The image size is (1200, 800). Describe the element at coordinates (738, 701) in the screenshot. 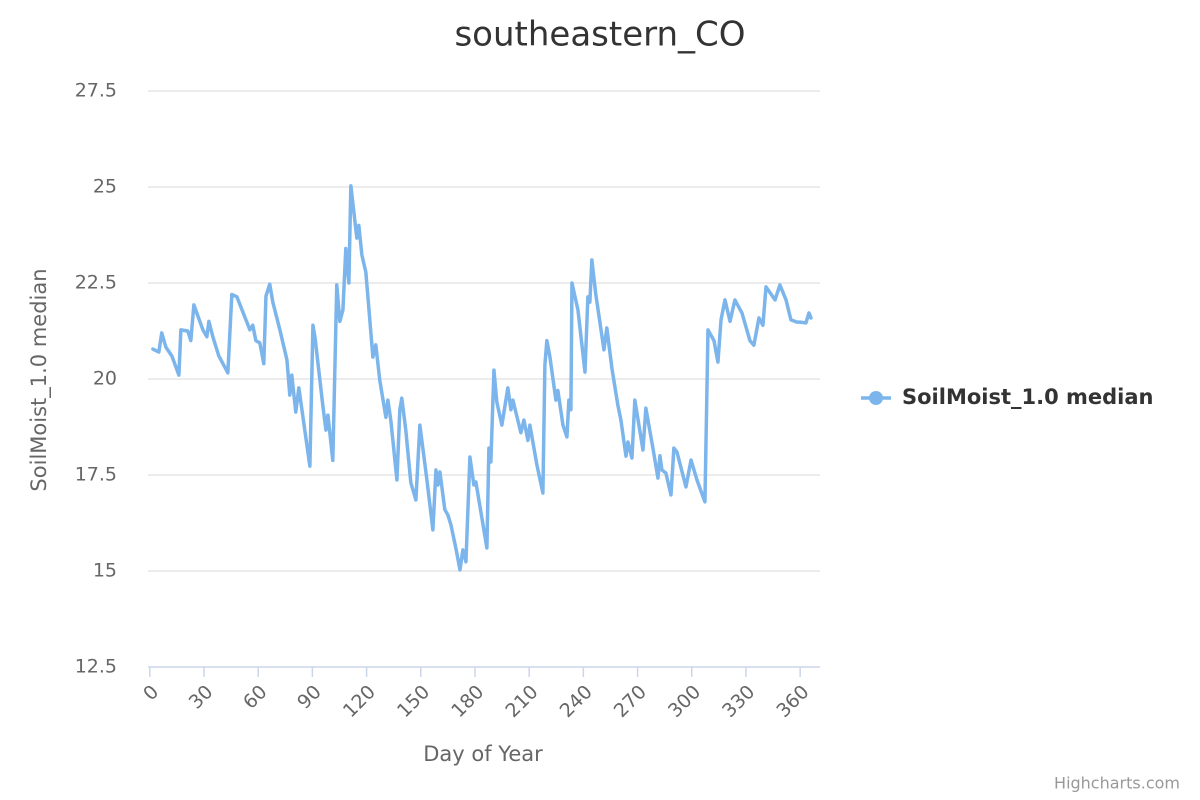

I see `x-tick-label: 330` at that location.